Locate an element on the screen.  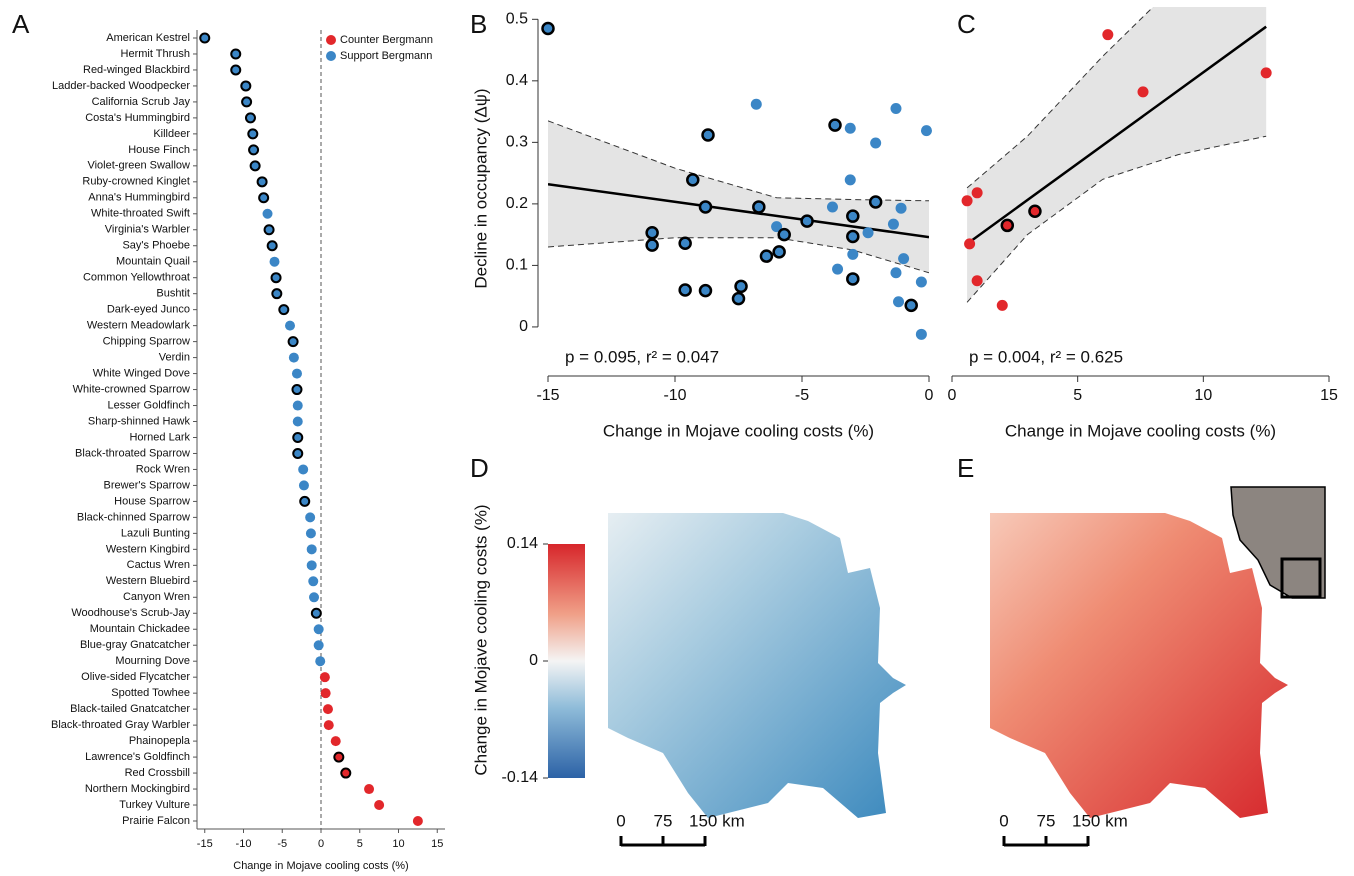
ci-lower is located at coordinates (738, 255).